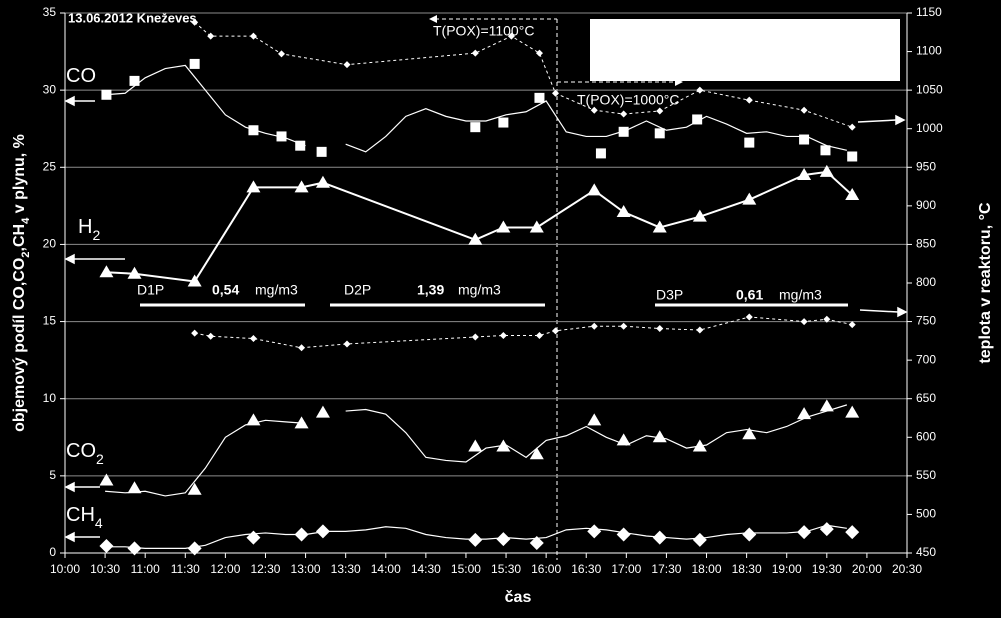 The height and width of the screenshot is (618, 1001). Describe the element at coordinates (21, 283) in the screenshot. I see `y-axis-title: objemový podíl CO,CO2,CH4 v plynu, %` at that location.